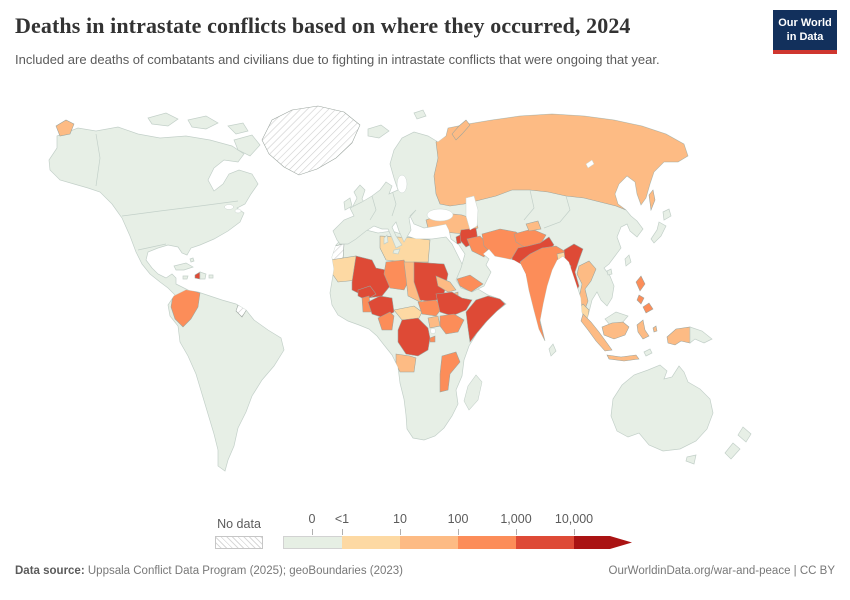  I want to click on new-zealand-south, so click(732, 451).